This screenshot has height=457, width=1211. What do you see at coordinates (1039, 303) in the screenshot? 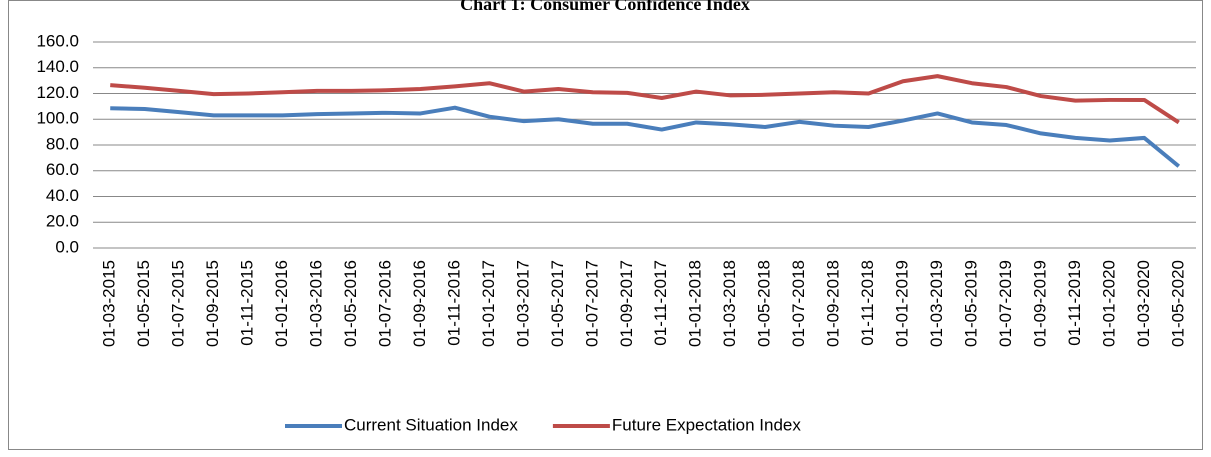
I see `x-tick-label: 01-09-2019` at bounding box center [1039, 303].